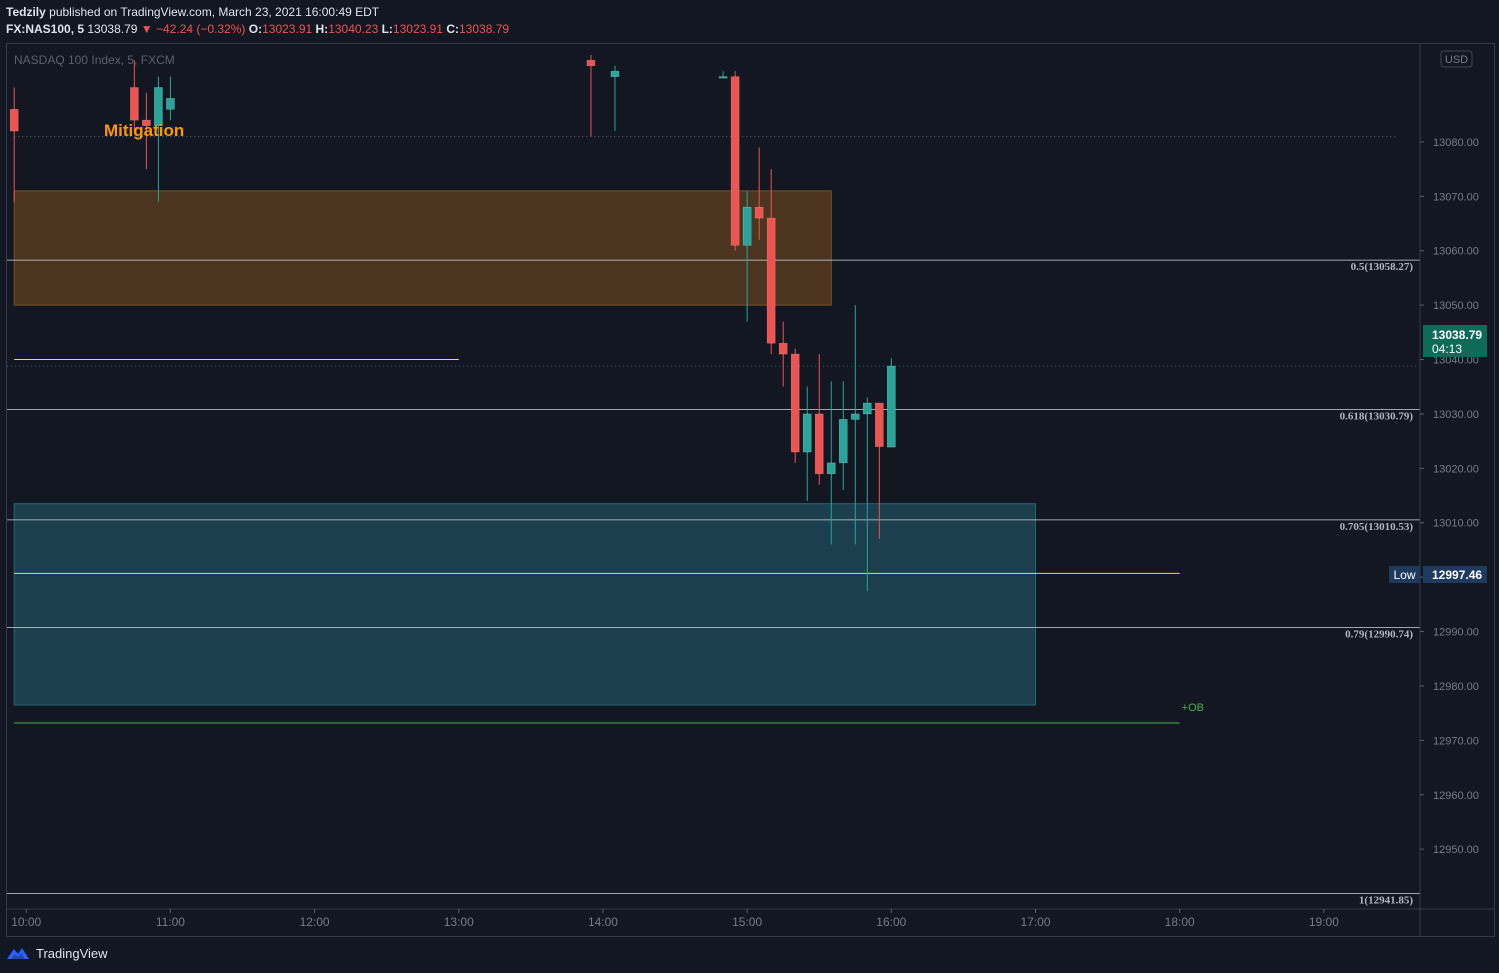 The image size is (1499, 973). I want to click on time-tick-label: 16:00, so click(891, 922).